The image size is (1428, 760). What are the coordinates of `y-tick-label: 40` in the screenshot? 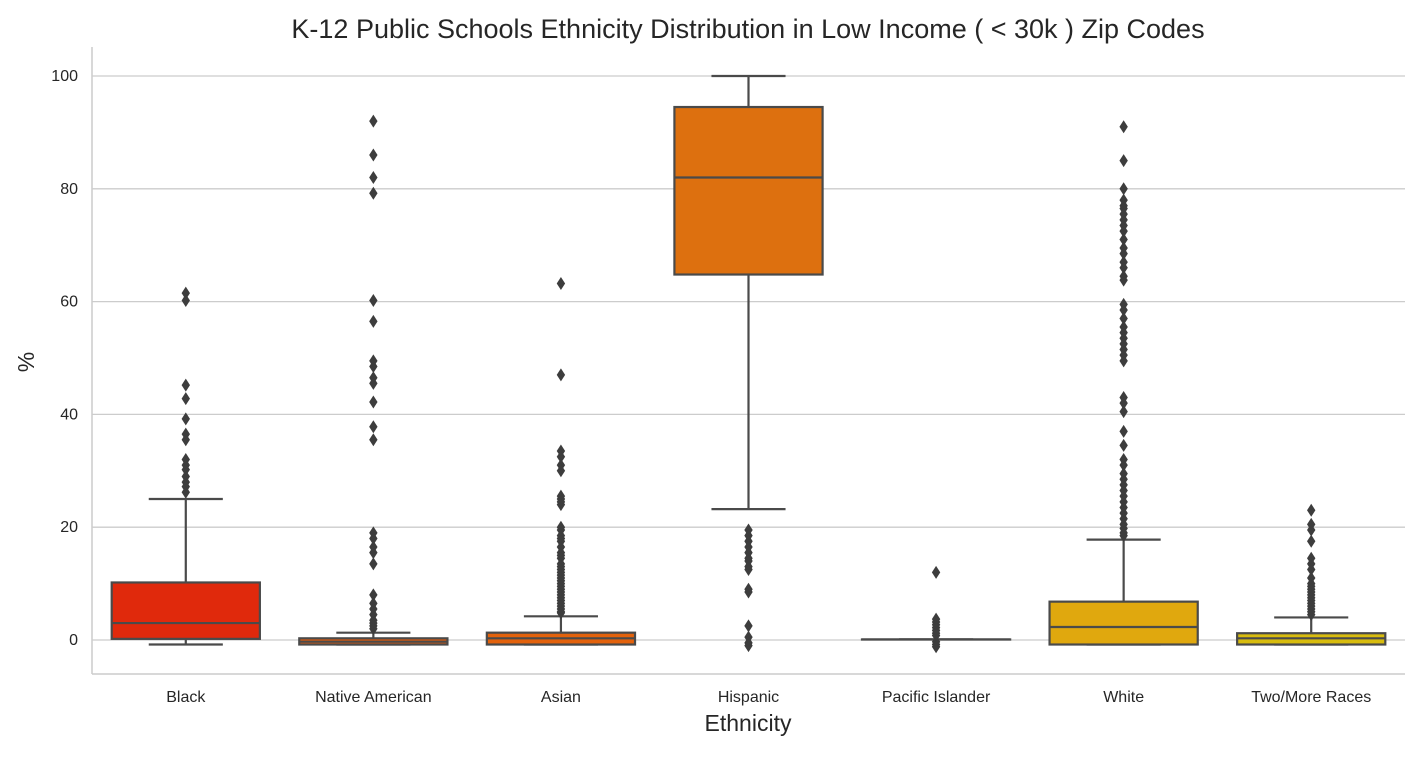 It's located at (69, 414).